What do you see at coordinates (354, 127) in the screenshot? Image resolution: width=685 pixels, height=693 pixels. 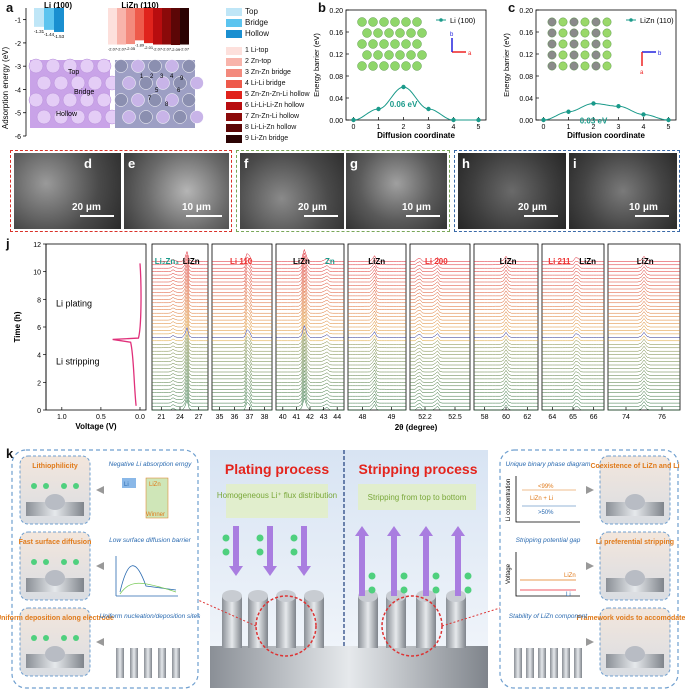 I see `xtick-label: 0` at bounding box center [354, 127].